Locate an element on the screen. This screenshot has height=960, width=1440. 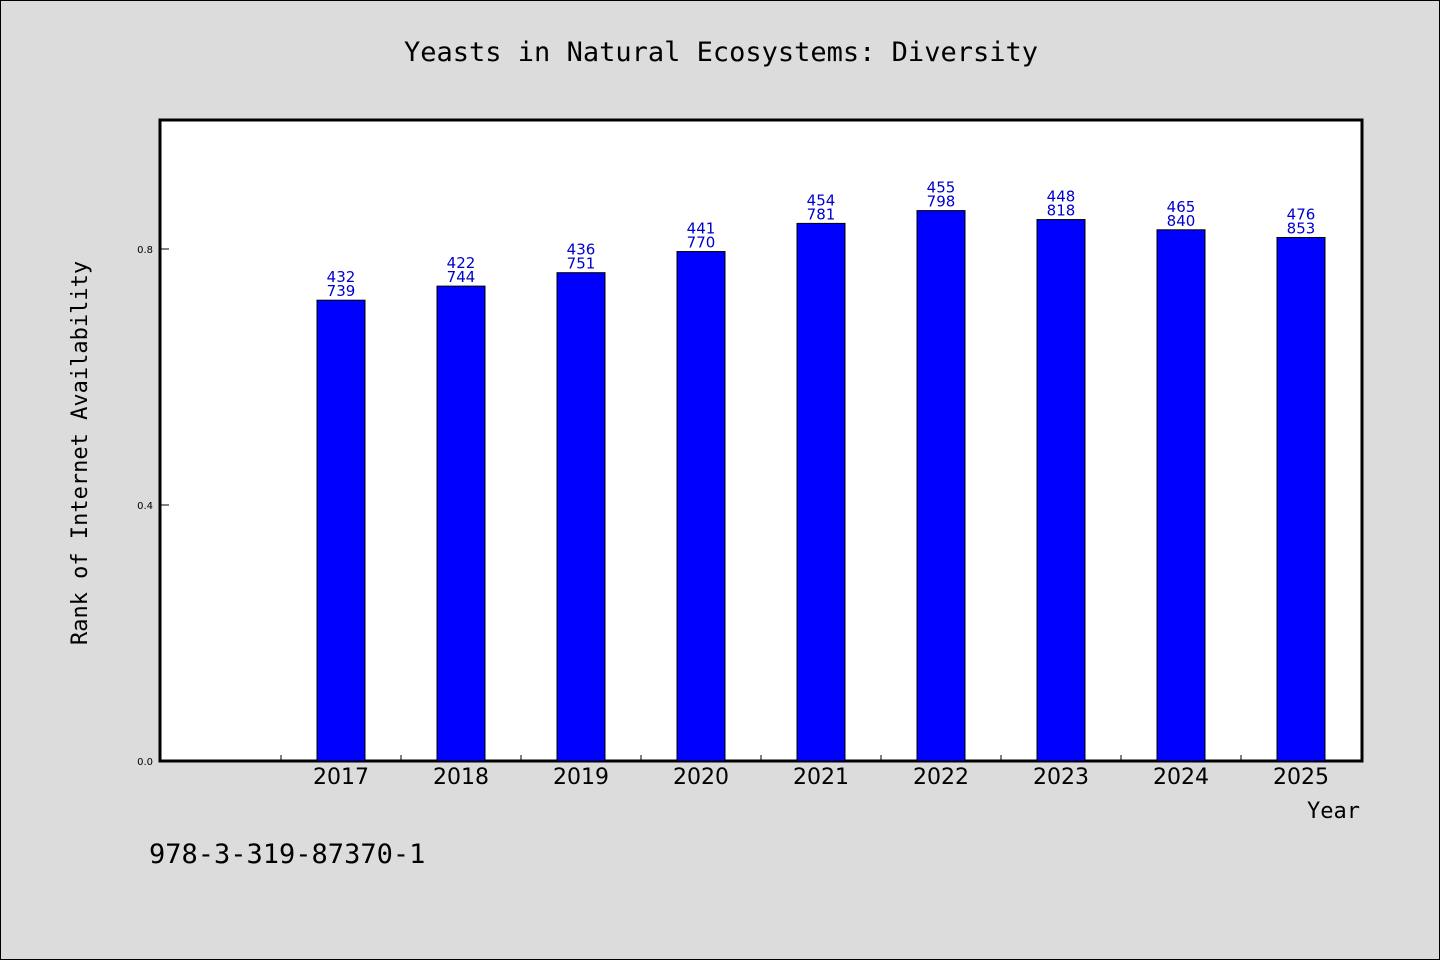
bar-2020 is located at coordinates (701, 506).